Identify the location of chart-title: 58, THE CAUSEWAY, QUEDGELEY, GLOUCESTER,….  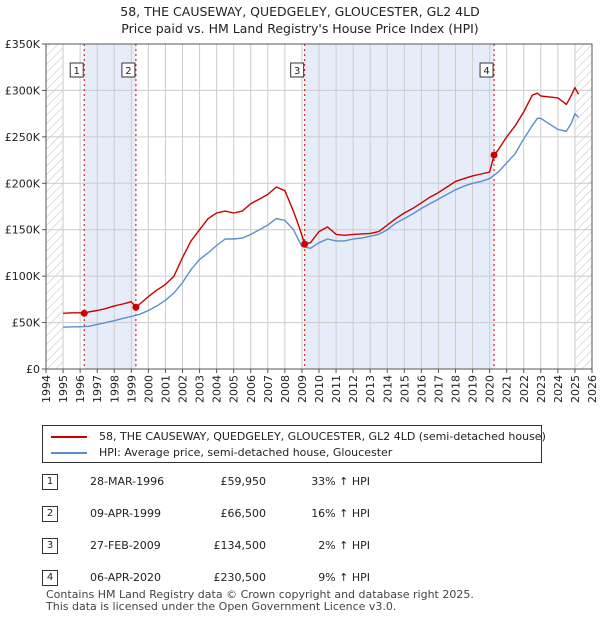
(300, 20).